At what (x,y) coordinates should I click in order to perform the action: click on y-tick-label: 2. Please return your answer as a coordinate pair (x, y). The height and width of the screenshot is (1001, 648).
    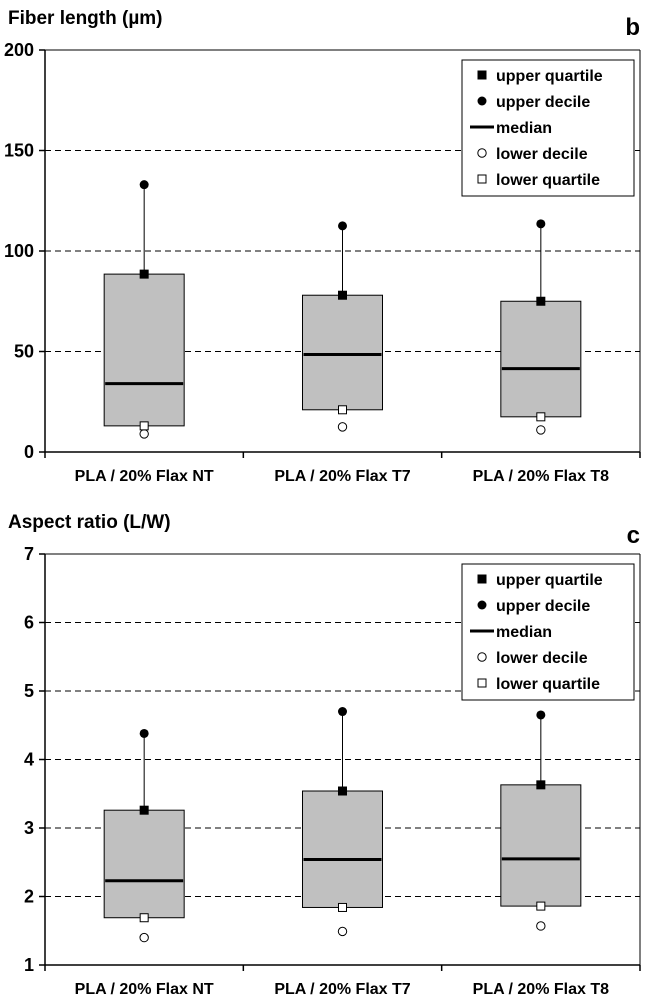
    Looking at the image, I should click on (29, 897).